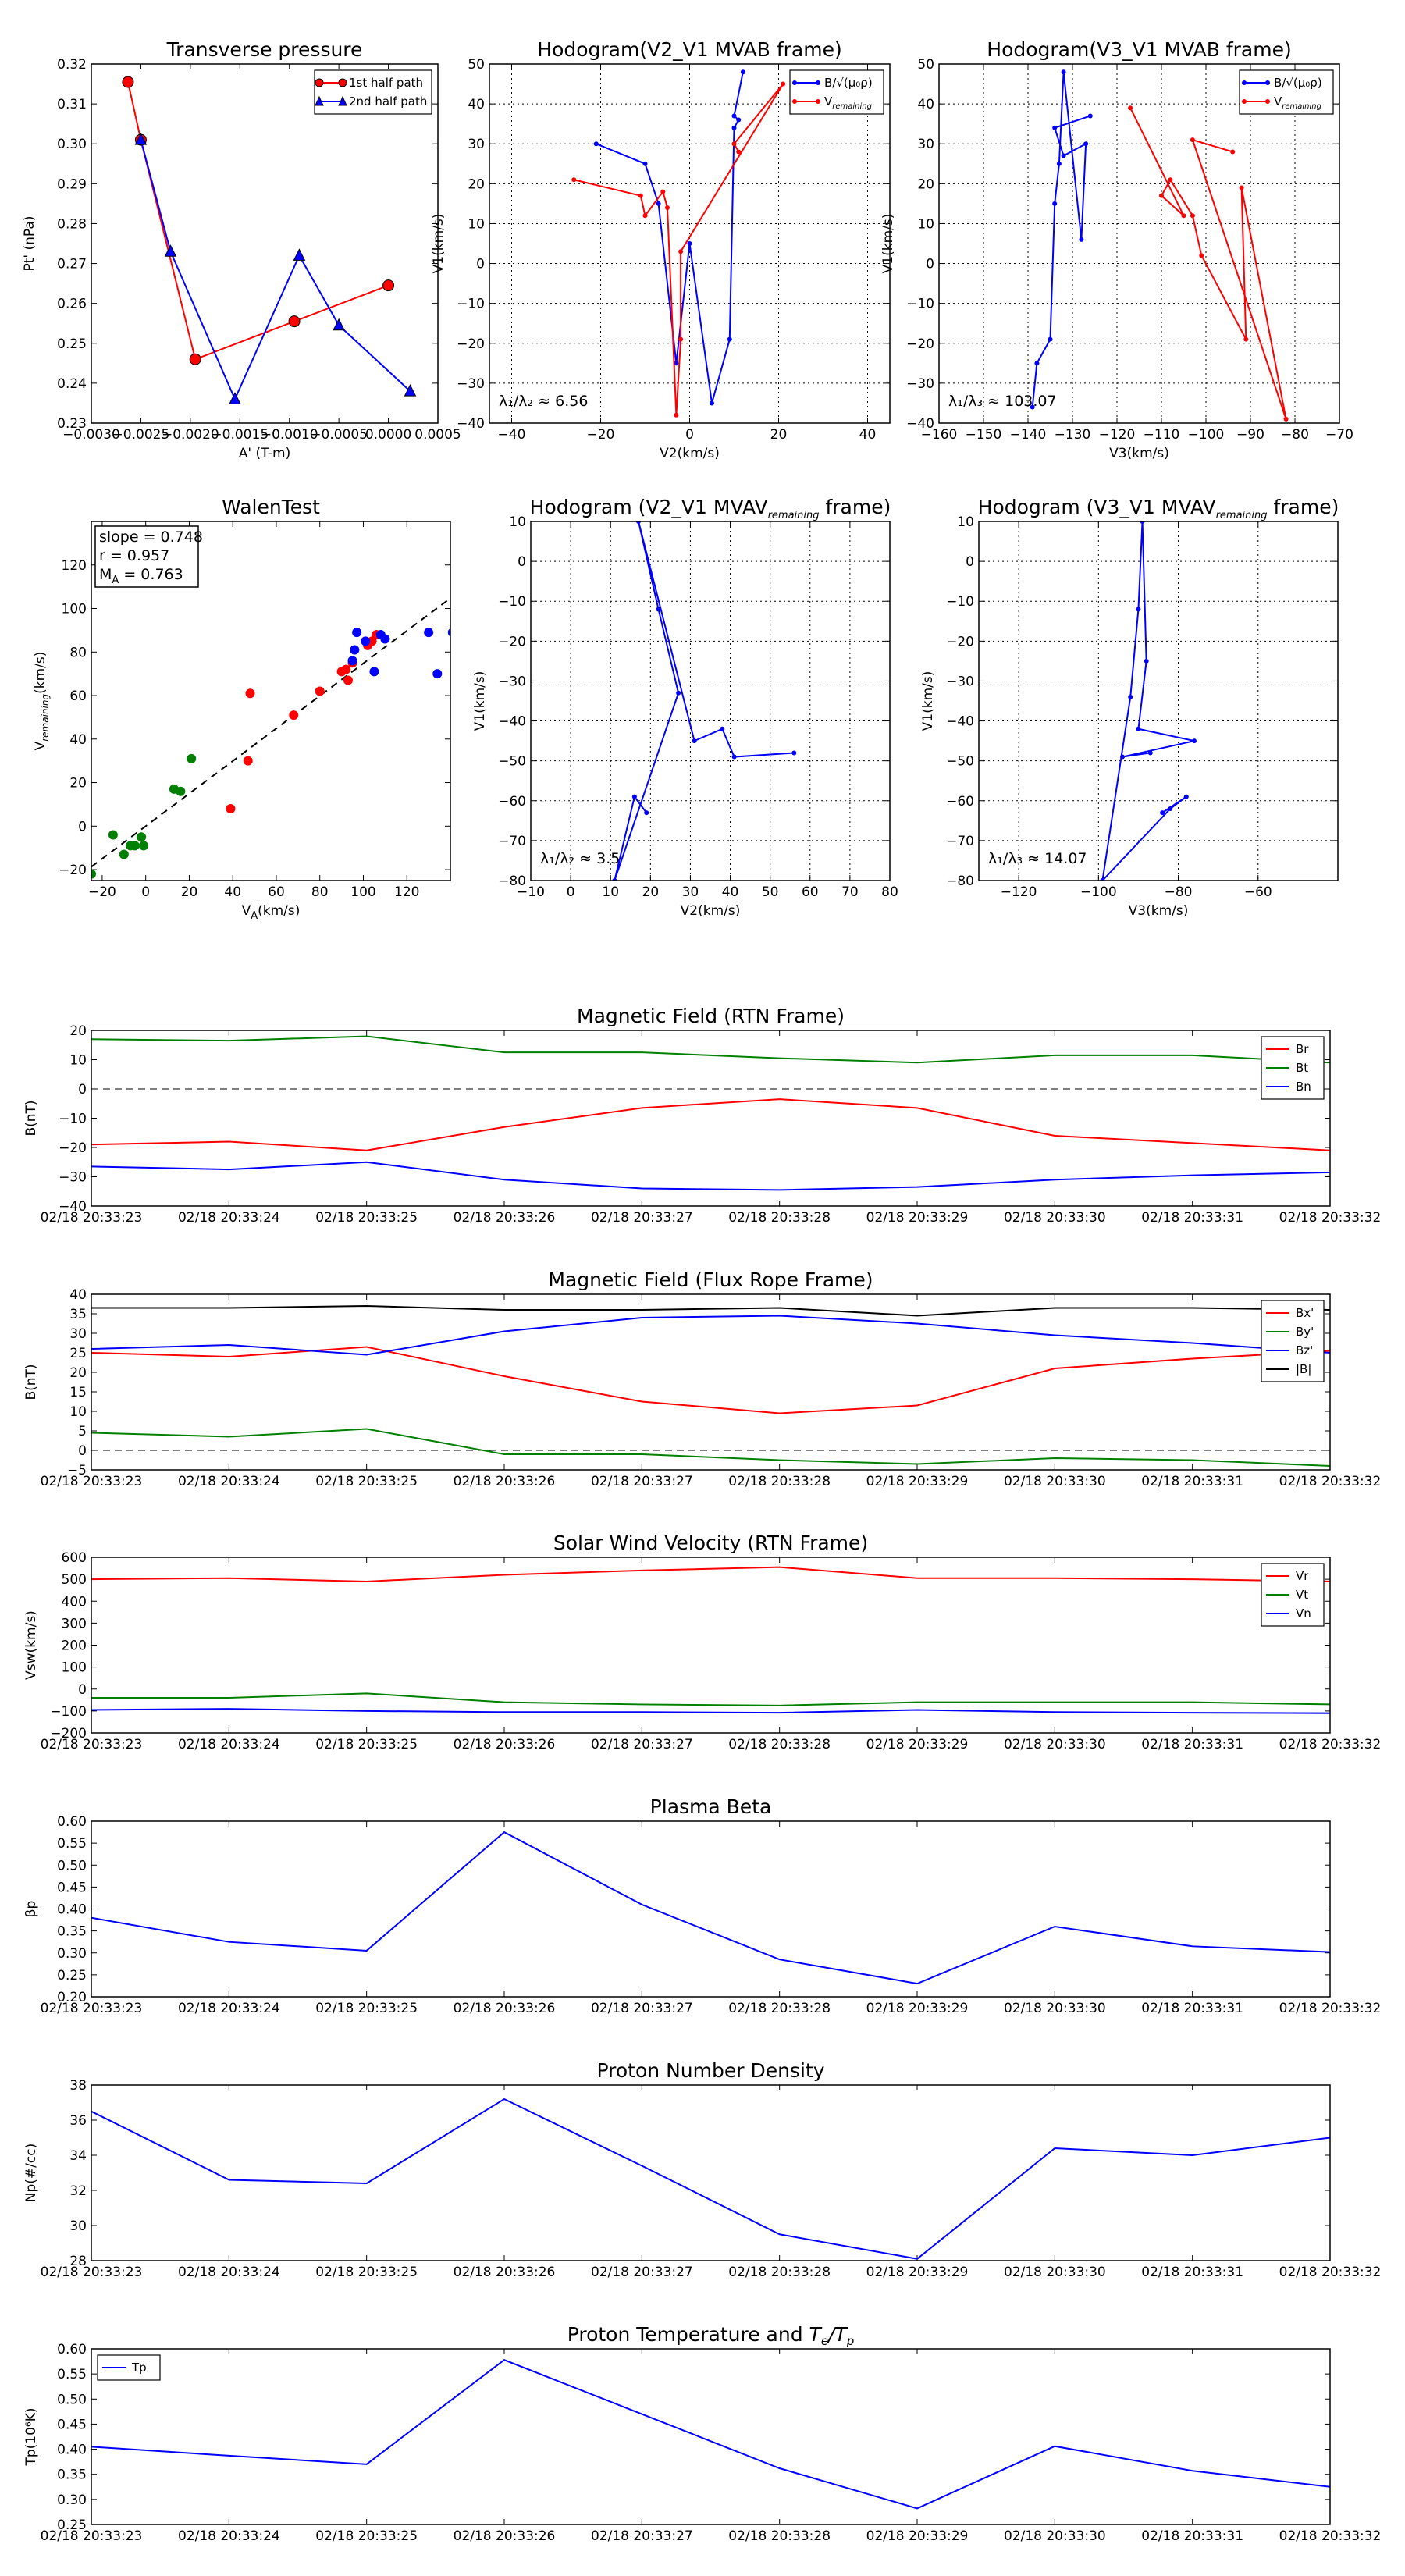 The height and width of the screenshot is (2576, 1405). What do you see at coordinates (72, 2475) in the screenshot?
I see `y-tick-label: 0.35` at bounding box center [72, 2475].